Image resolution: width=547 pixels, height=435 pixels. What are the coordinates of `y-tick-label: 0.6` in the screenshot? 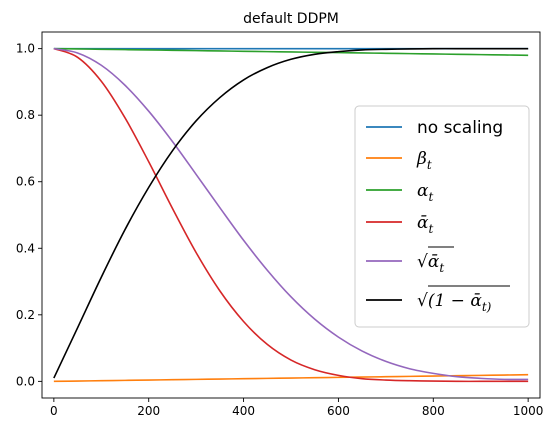 It's located at (25, 182).